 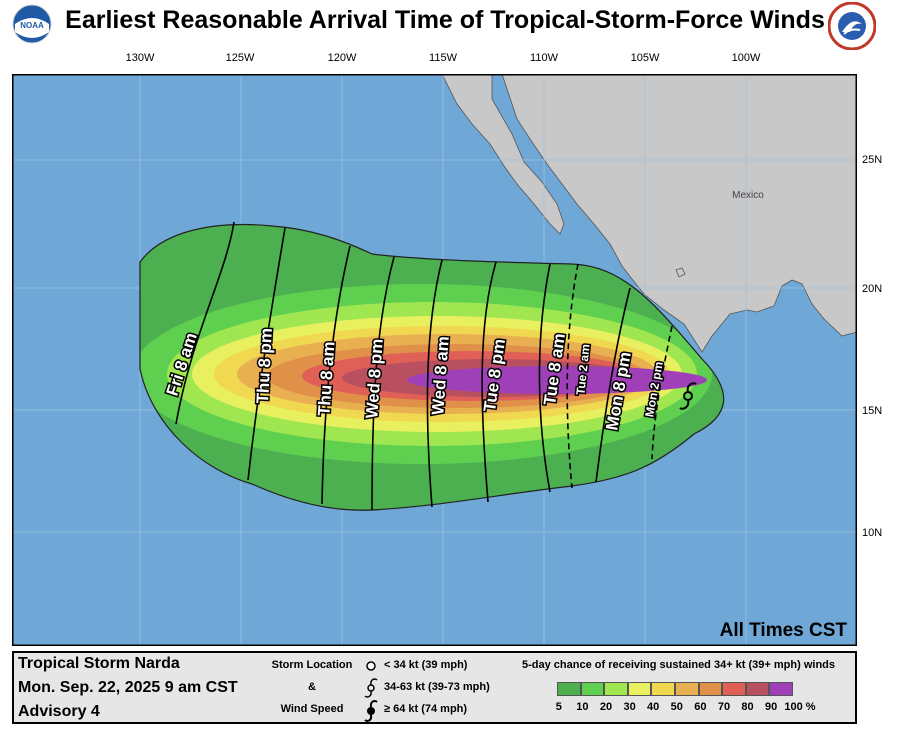 What do you see at coordinates (326, 379) in the screenshot?
I see `label-thu-8am: Thu 8 am` at bounding box center [326, 379].